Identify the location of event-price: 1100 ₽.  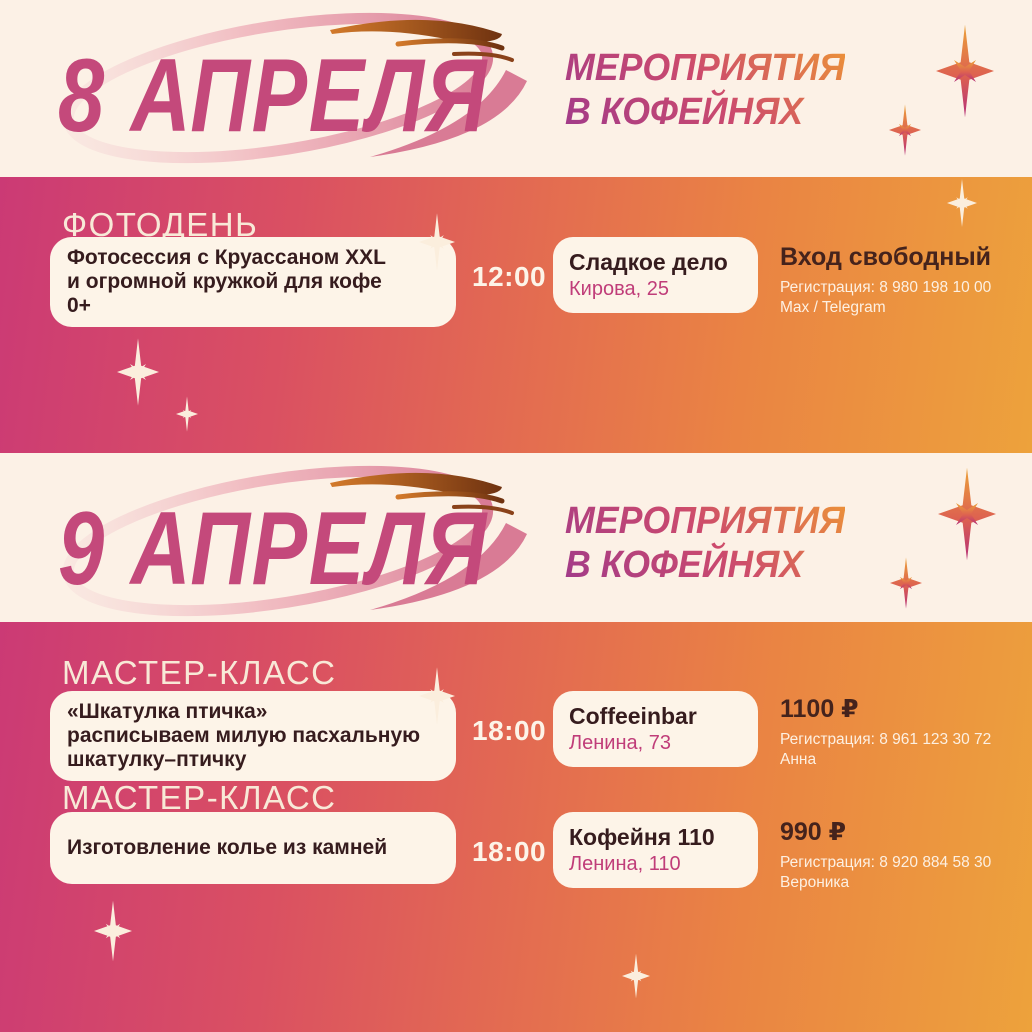
(819, 709).